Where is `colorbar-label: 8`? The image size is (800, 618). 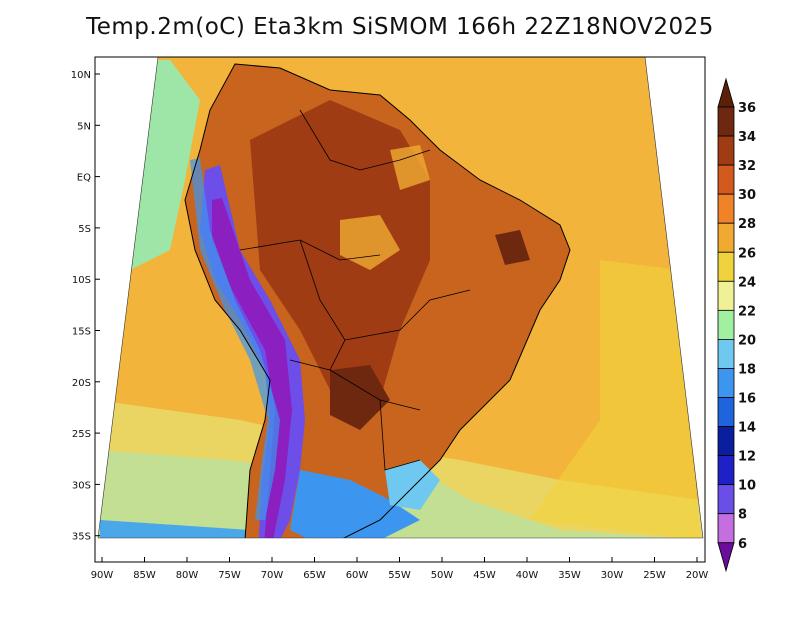
colorbar-label: 8 is located at coordinates (742, 515).